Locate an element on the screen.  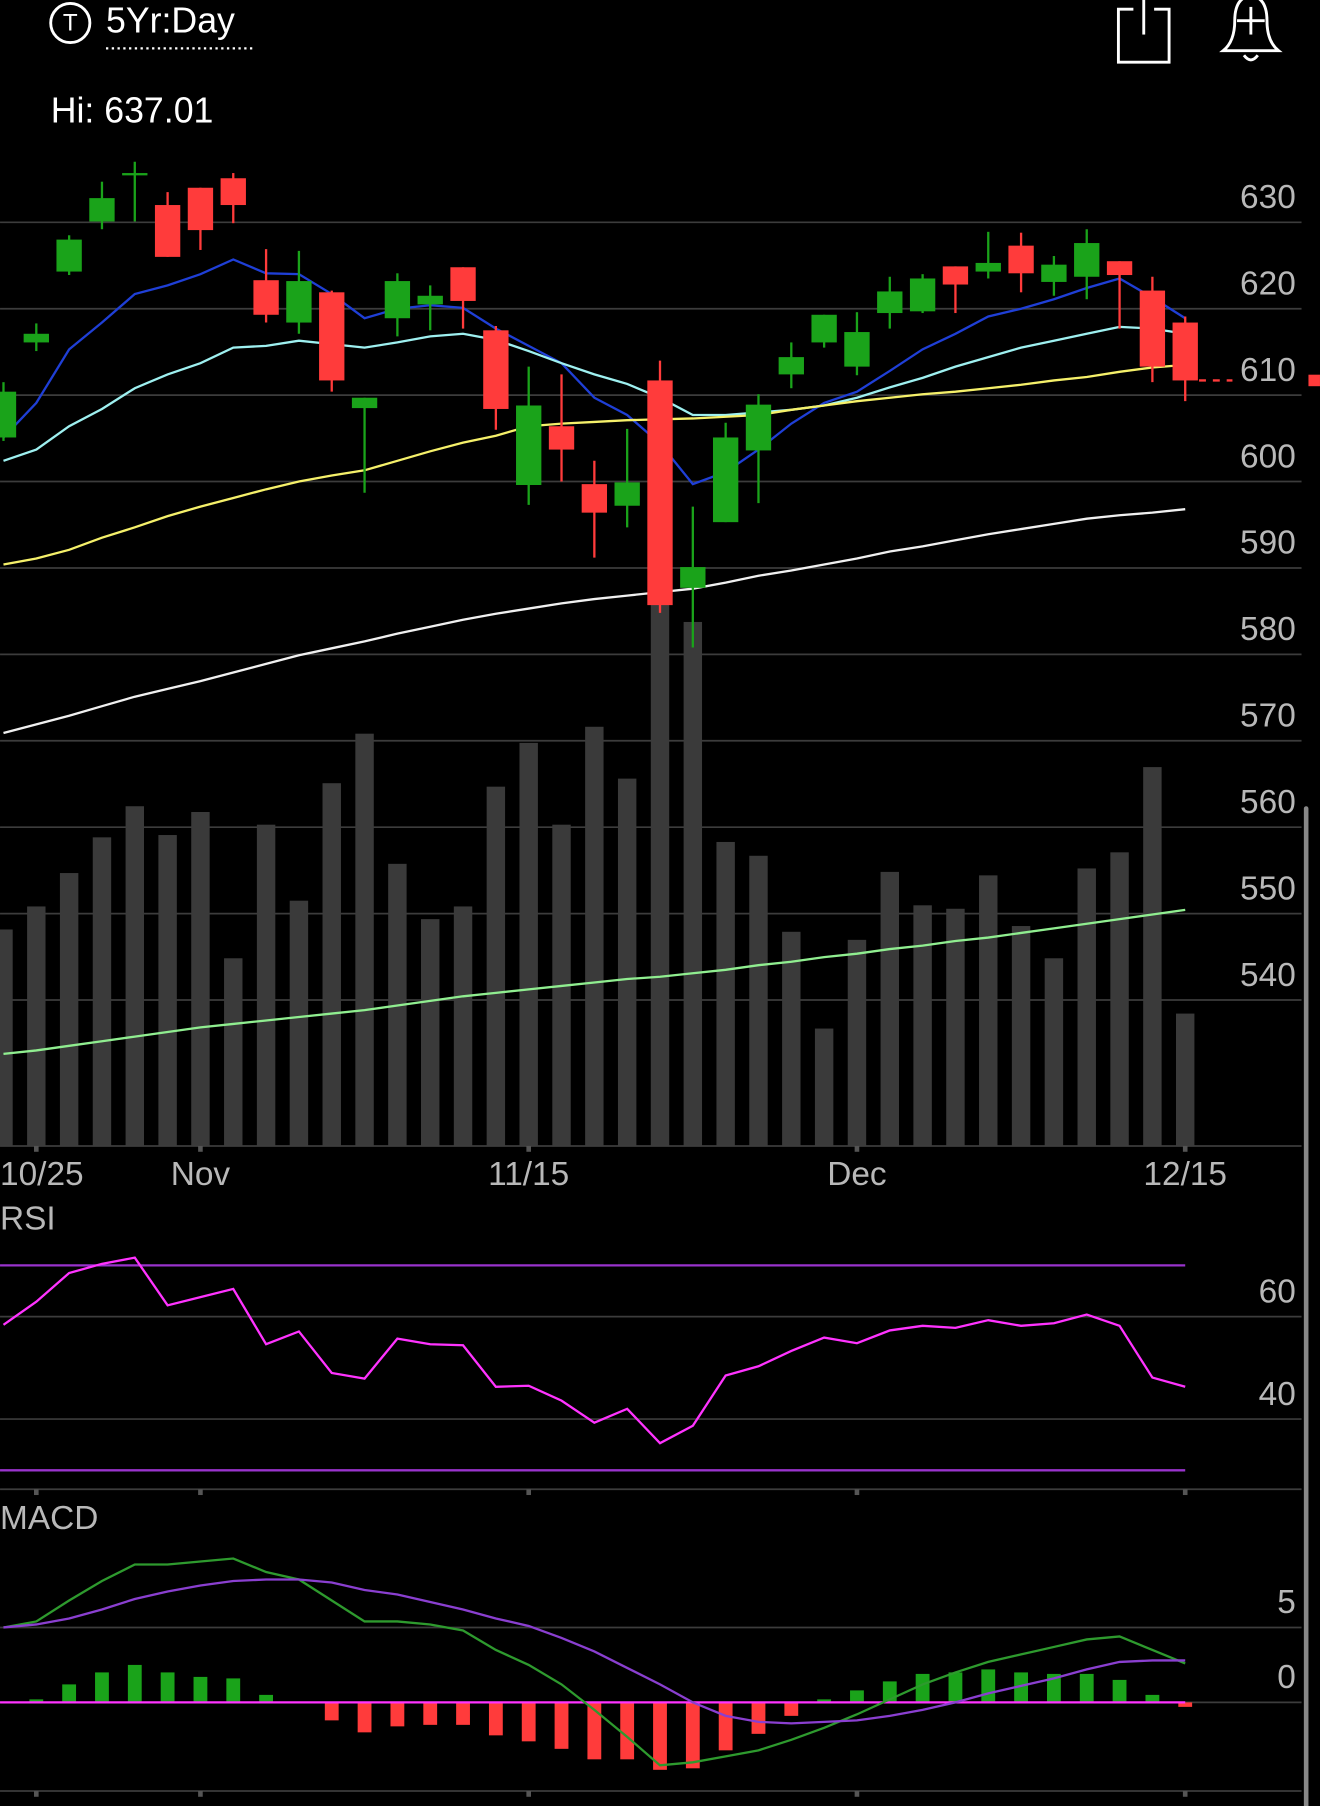
moving-average is located at coordinates (594, 464).